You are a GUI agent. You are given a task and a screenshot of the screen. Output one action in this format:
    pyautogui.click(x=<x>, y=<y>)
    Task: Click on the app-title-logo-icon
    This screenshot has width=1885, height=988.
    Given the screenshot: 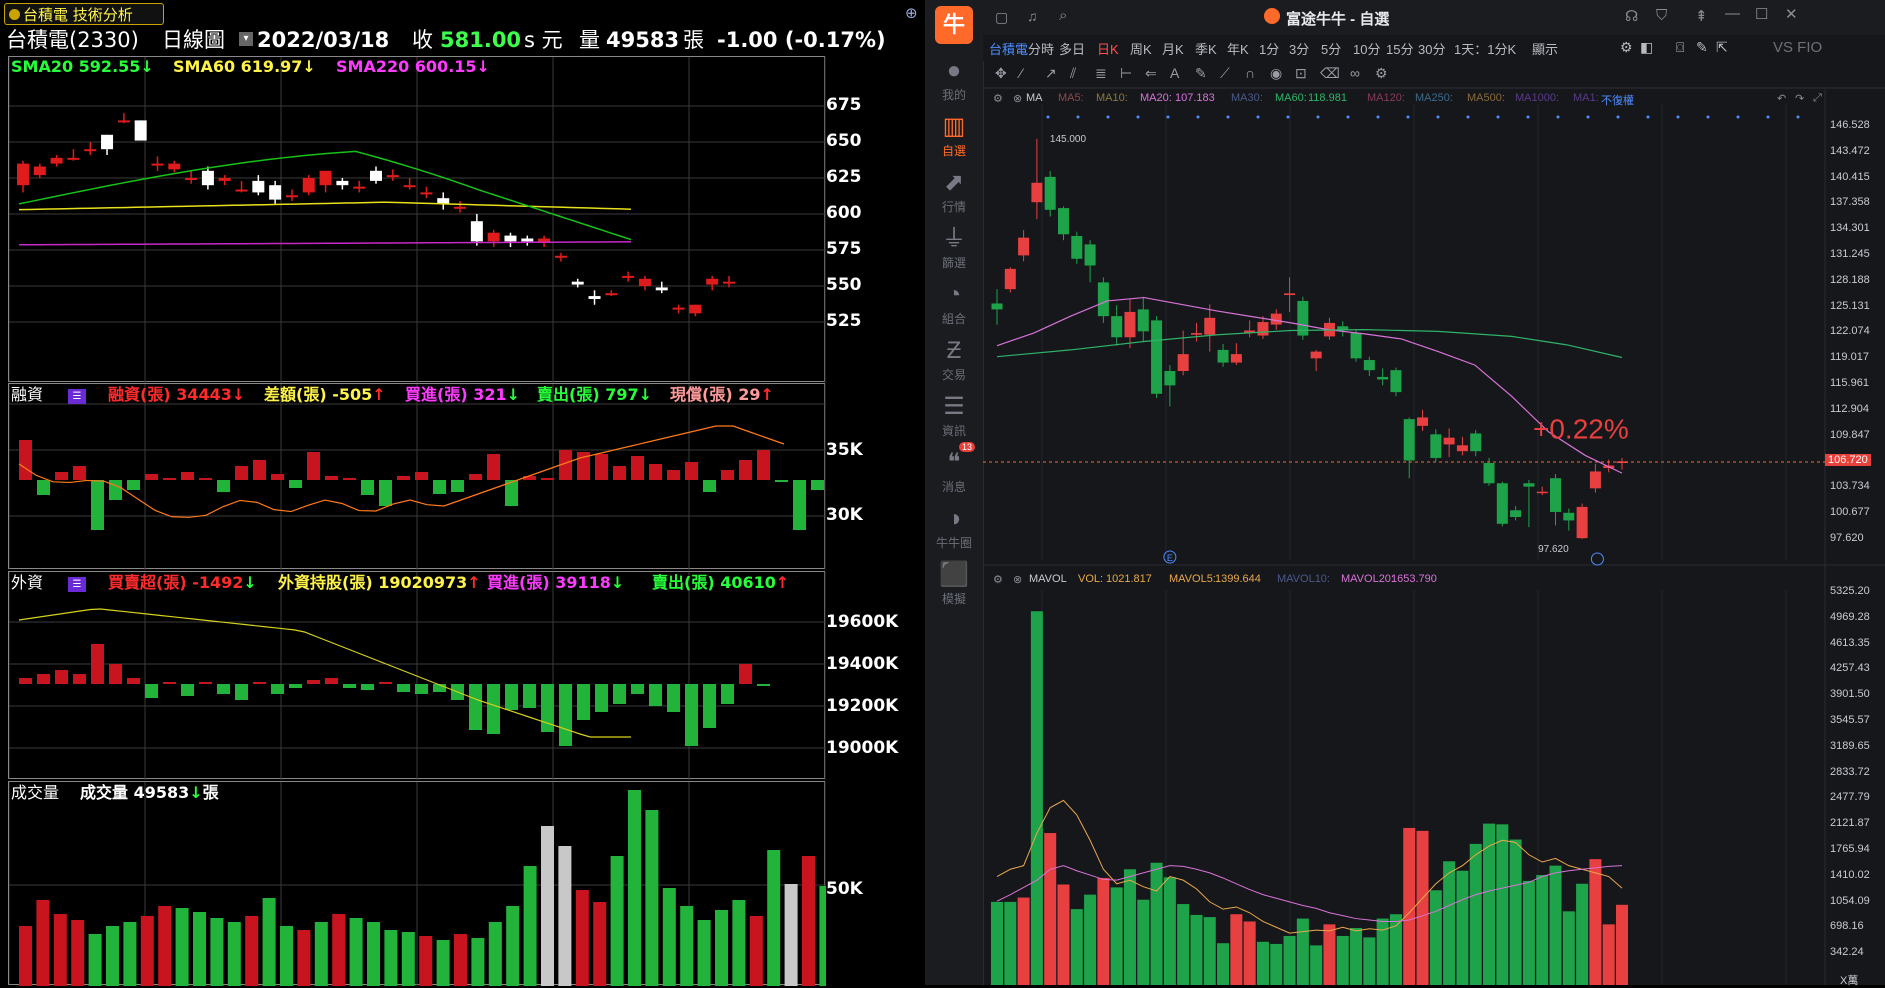 What is the action you would take?
    pyautogui.click(x=1272, y=16)
    